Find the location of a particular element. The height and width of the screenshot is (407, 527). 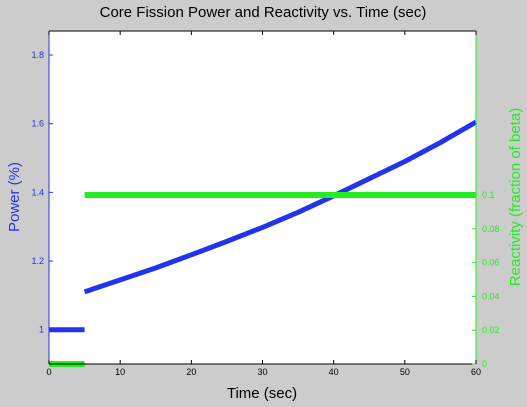

y-left-tick-label: 1.4 is located at coordinates (37, 192).